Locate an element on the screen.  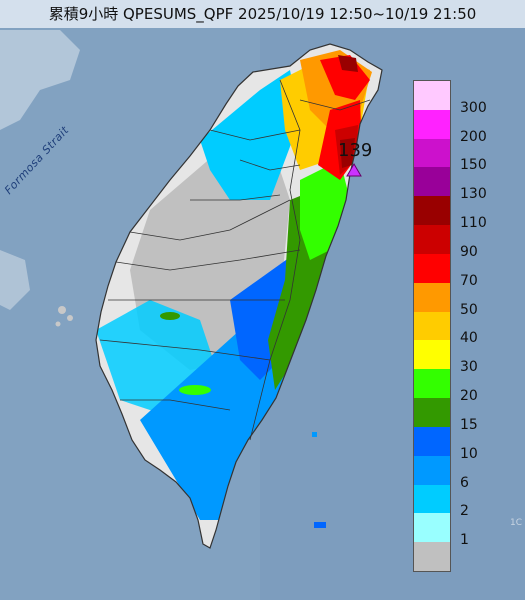
legend-label: 40 is located at coordinates (469, 338).